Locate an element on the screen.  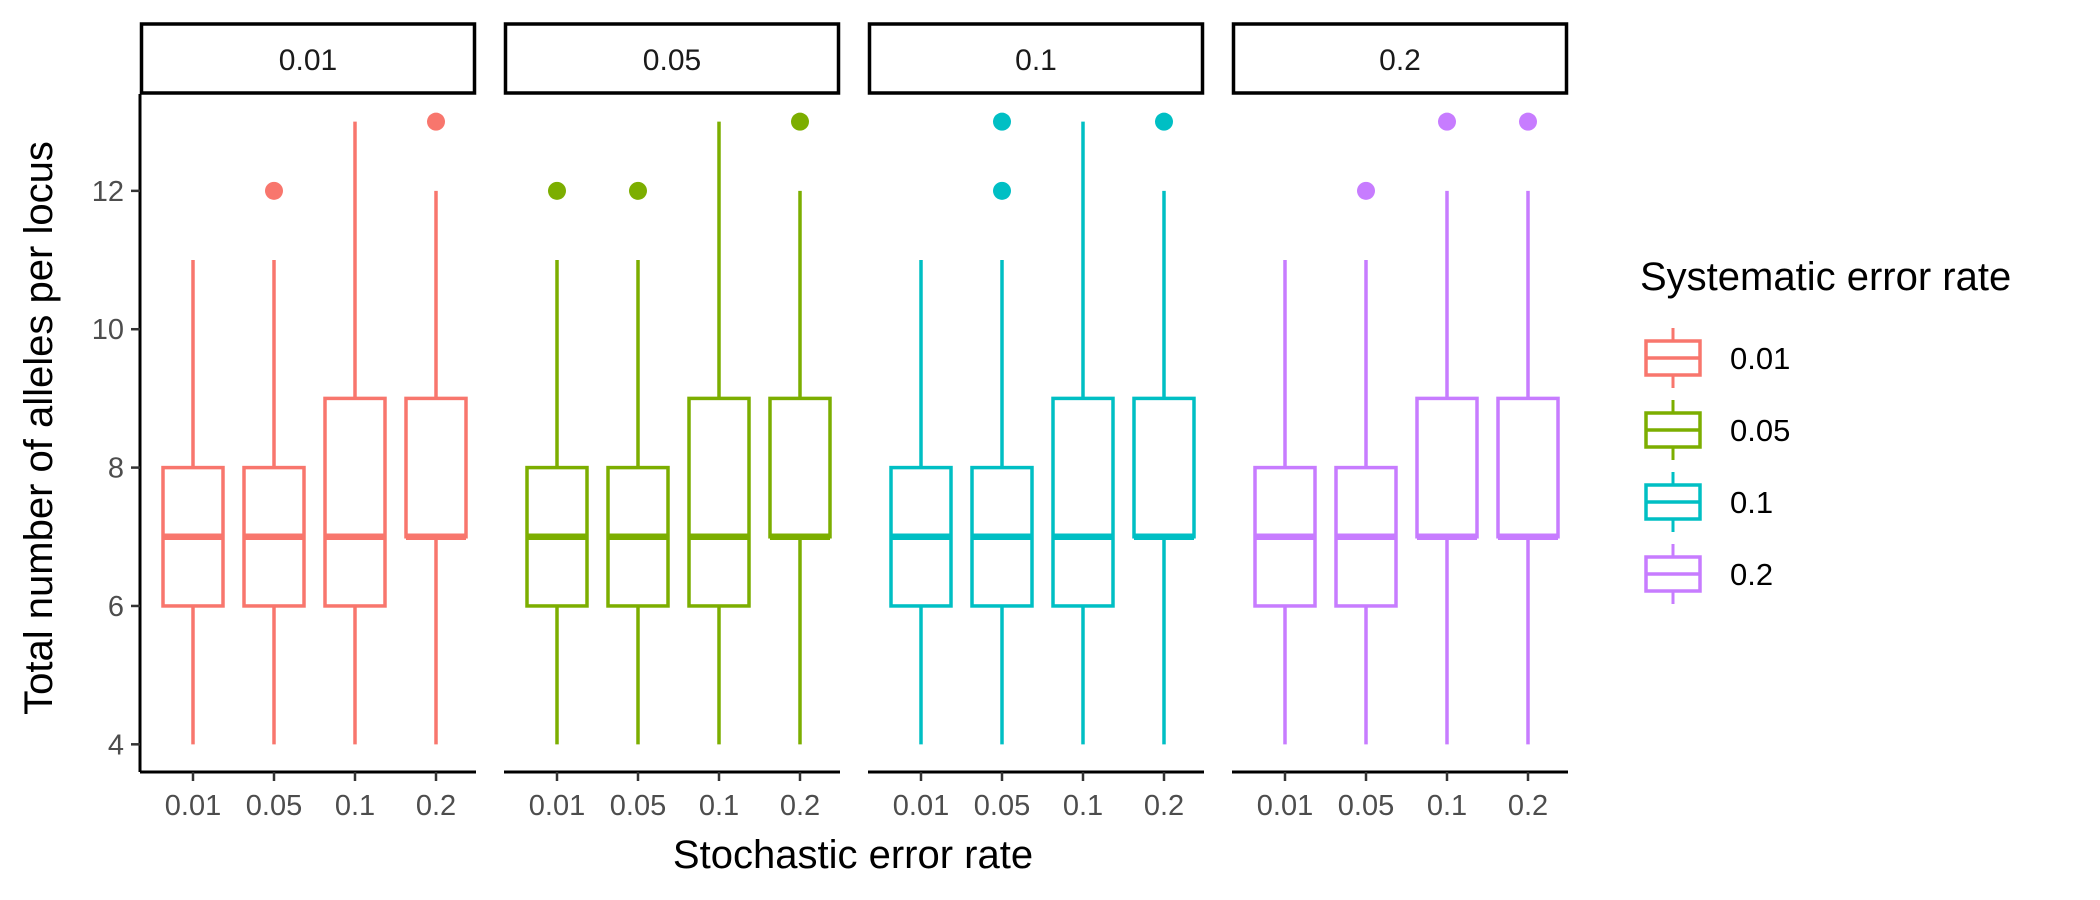
legend: Systematic error rate 0.01 0.05 0.1 0.2 is located at coordinates (1825, 429).